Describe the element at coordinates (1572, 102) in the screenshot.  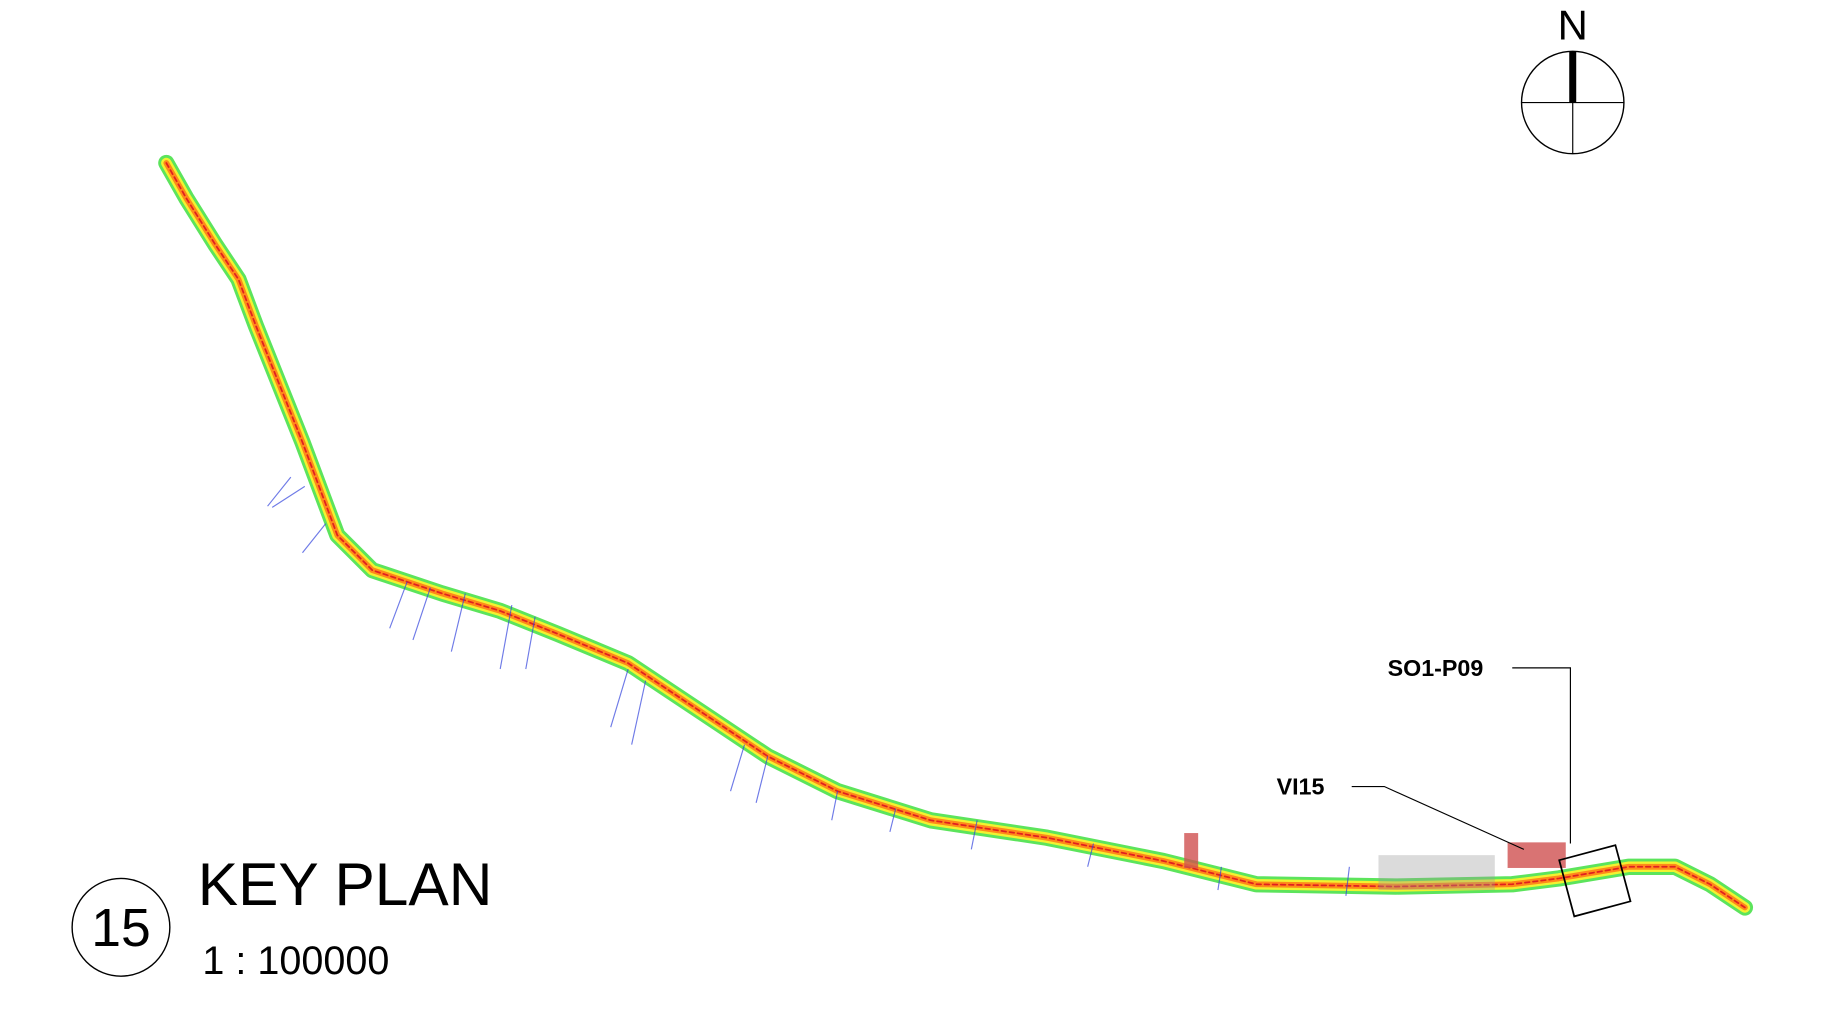
I see `north-arrow` at that location.